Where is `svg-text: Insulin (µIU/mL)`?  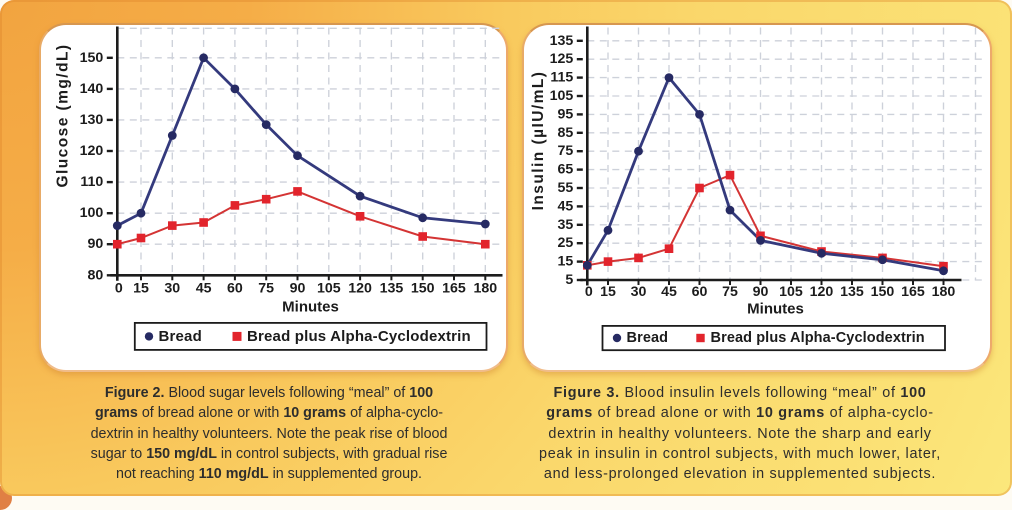
svg-text: Insulin (µIU/mL) is located at coordinates (538, 140).